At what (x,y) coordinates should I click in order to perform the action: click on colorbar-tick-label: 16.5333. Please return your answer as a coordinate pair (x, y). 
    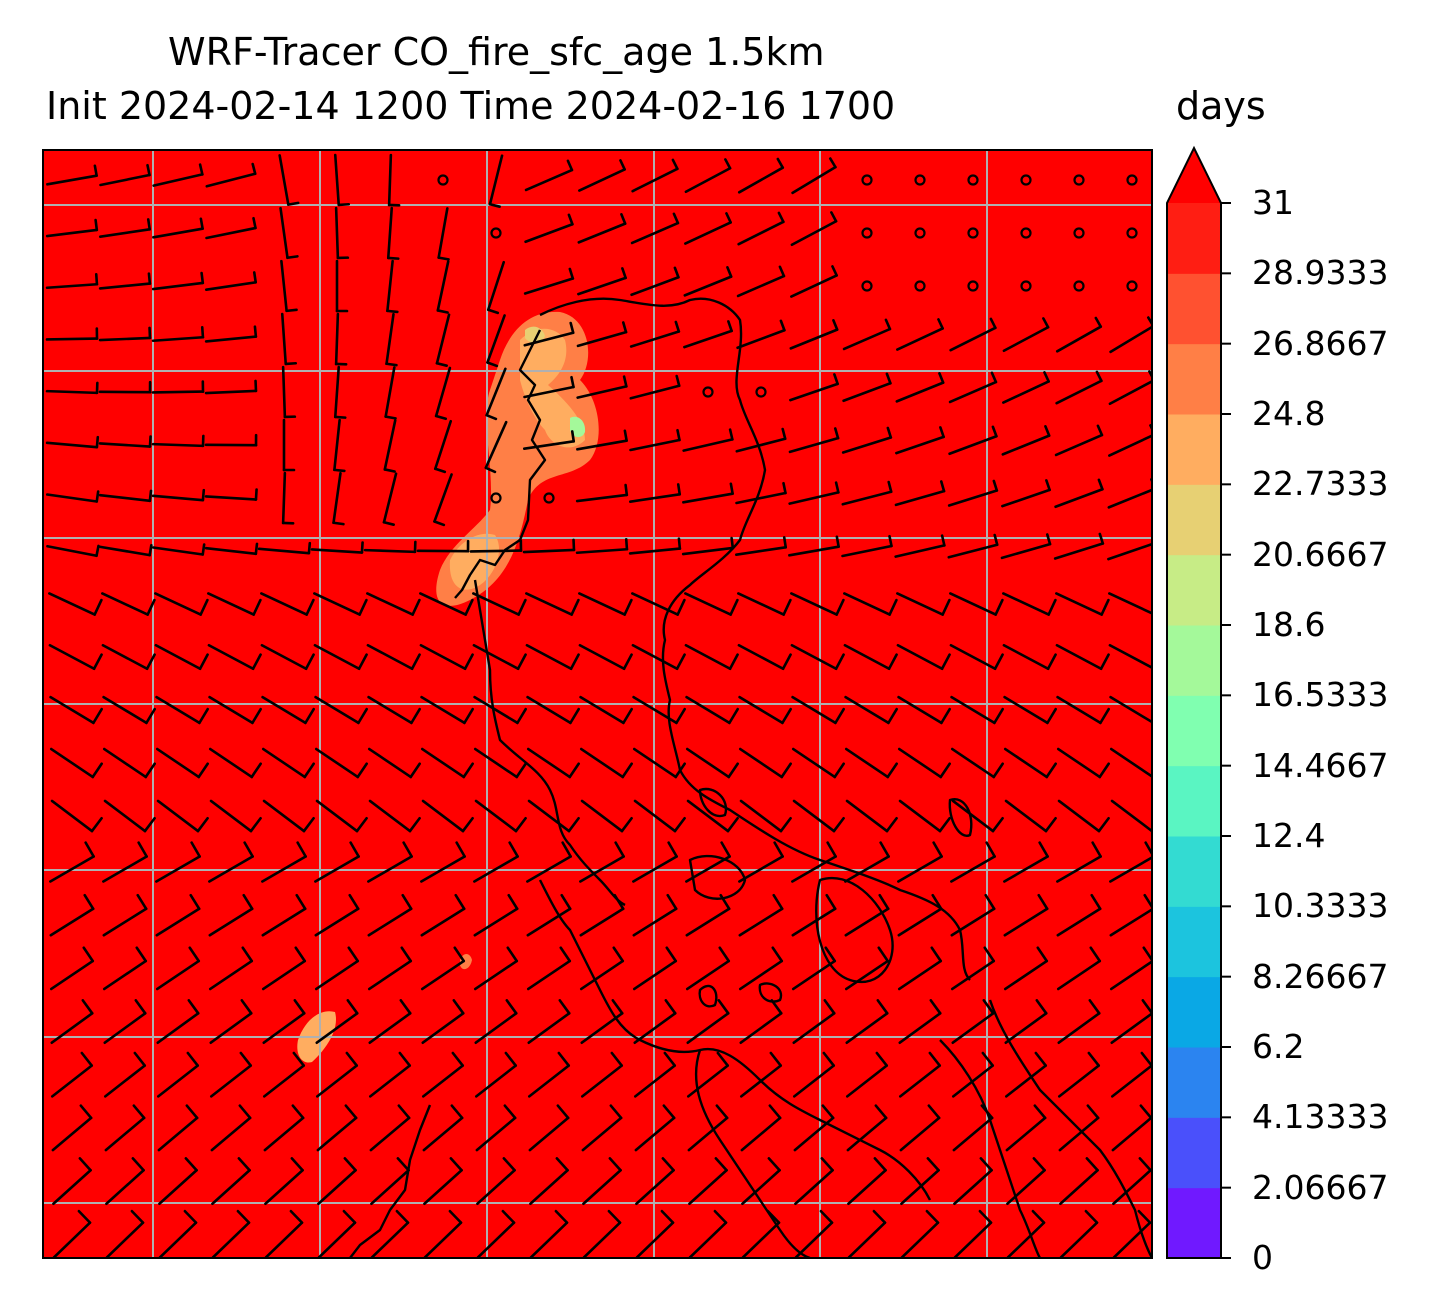
    Looking at the image, I should click on (1320, 695).